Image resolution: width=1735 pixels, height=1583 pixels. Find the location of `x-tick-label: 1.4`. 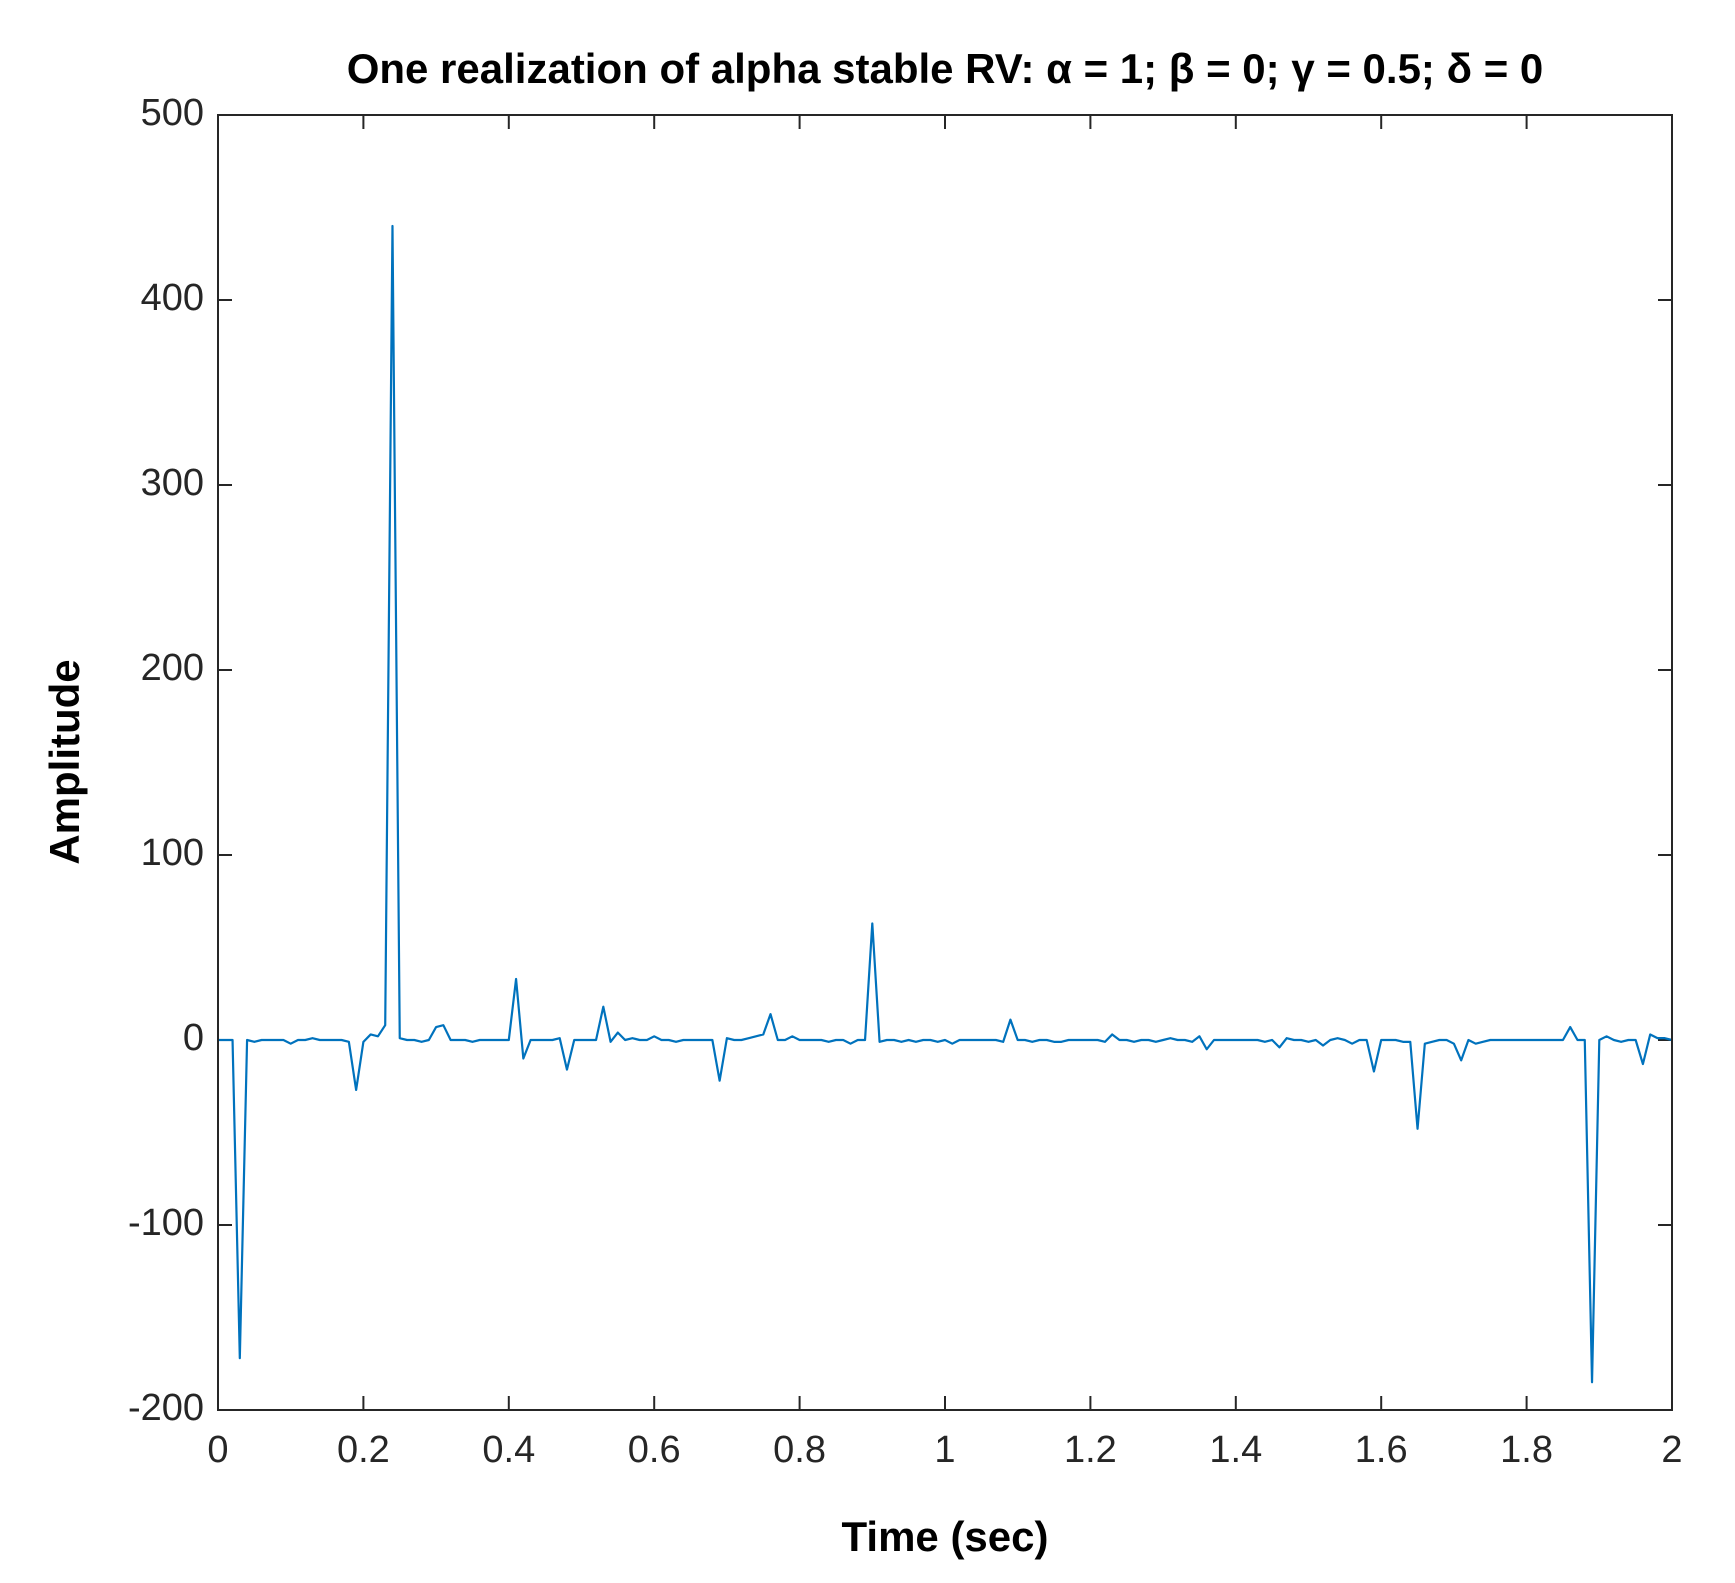

x-tick-label: 1.4 is located at coordinates (1235, 1450).